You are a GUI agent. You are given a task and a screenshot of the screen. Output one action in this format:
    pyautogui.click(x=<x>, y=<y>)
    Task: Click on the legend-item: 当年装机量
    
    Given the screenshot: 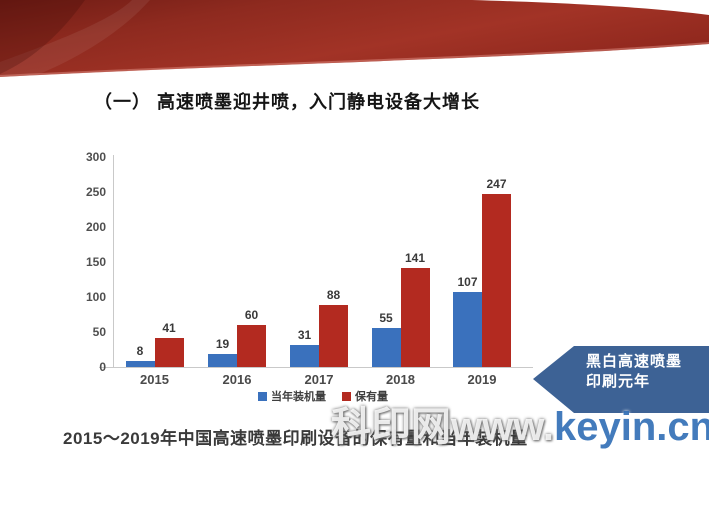 What is the action you would take?
    pyautogui.click(x=292, y=396)
    